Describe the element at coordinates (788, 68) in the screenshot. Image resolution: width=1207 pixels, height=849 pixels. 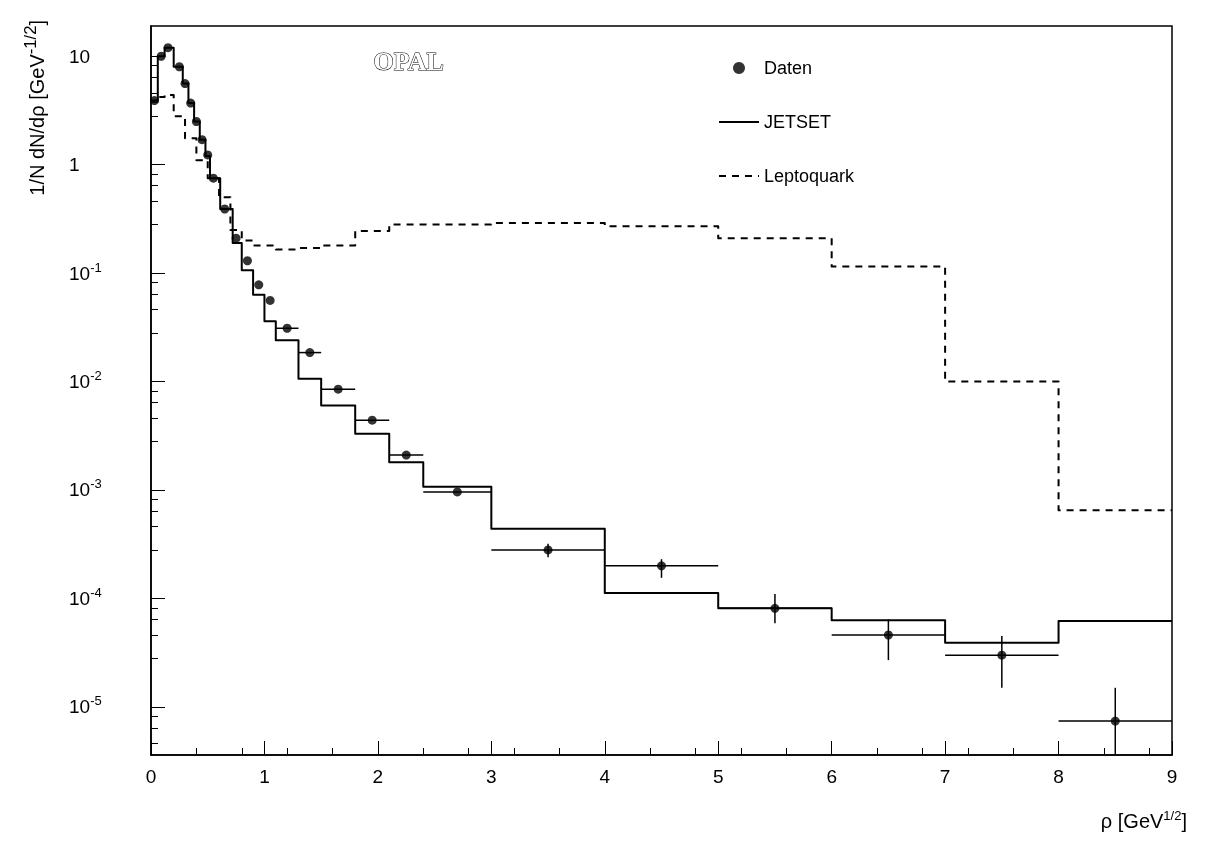
I see `legend-label: Daten` at that location.